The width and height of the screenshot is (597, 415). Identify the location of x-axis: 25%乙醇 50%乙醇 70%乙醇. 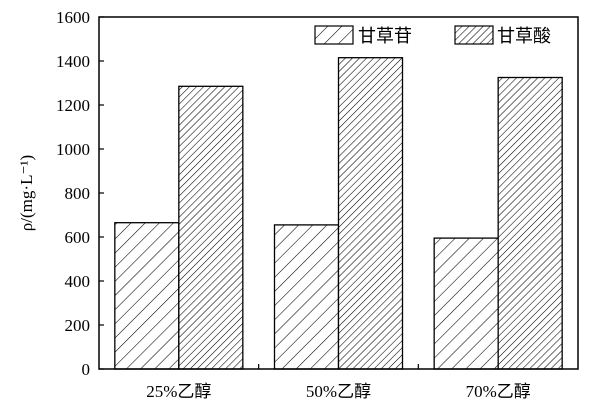
(338, 382).